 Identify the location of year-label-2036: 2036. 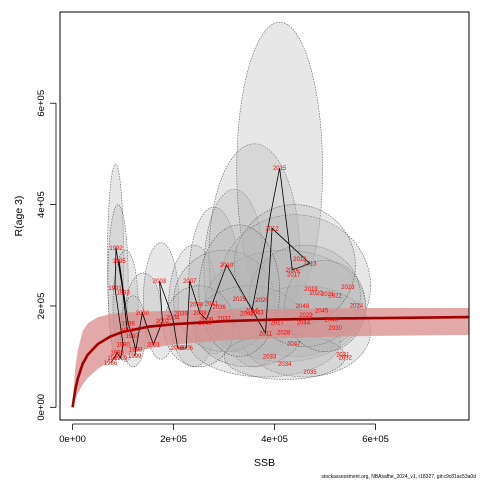
(219, 308).